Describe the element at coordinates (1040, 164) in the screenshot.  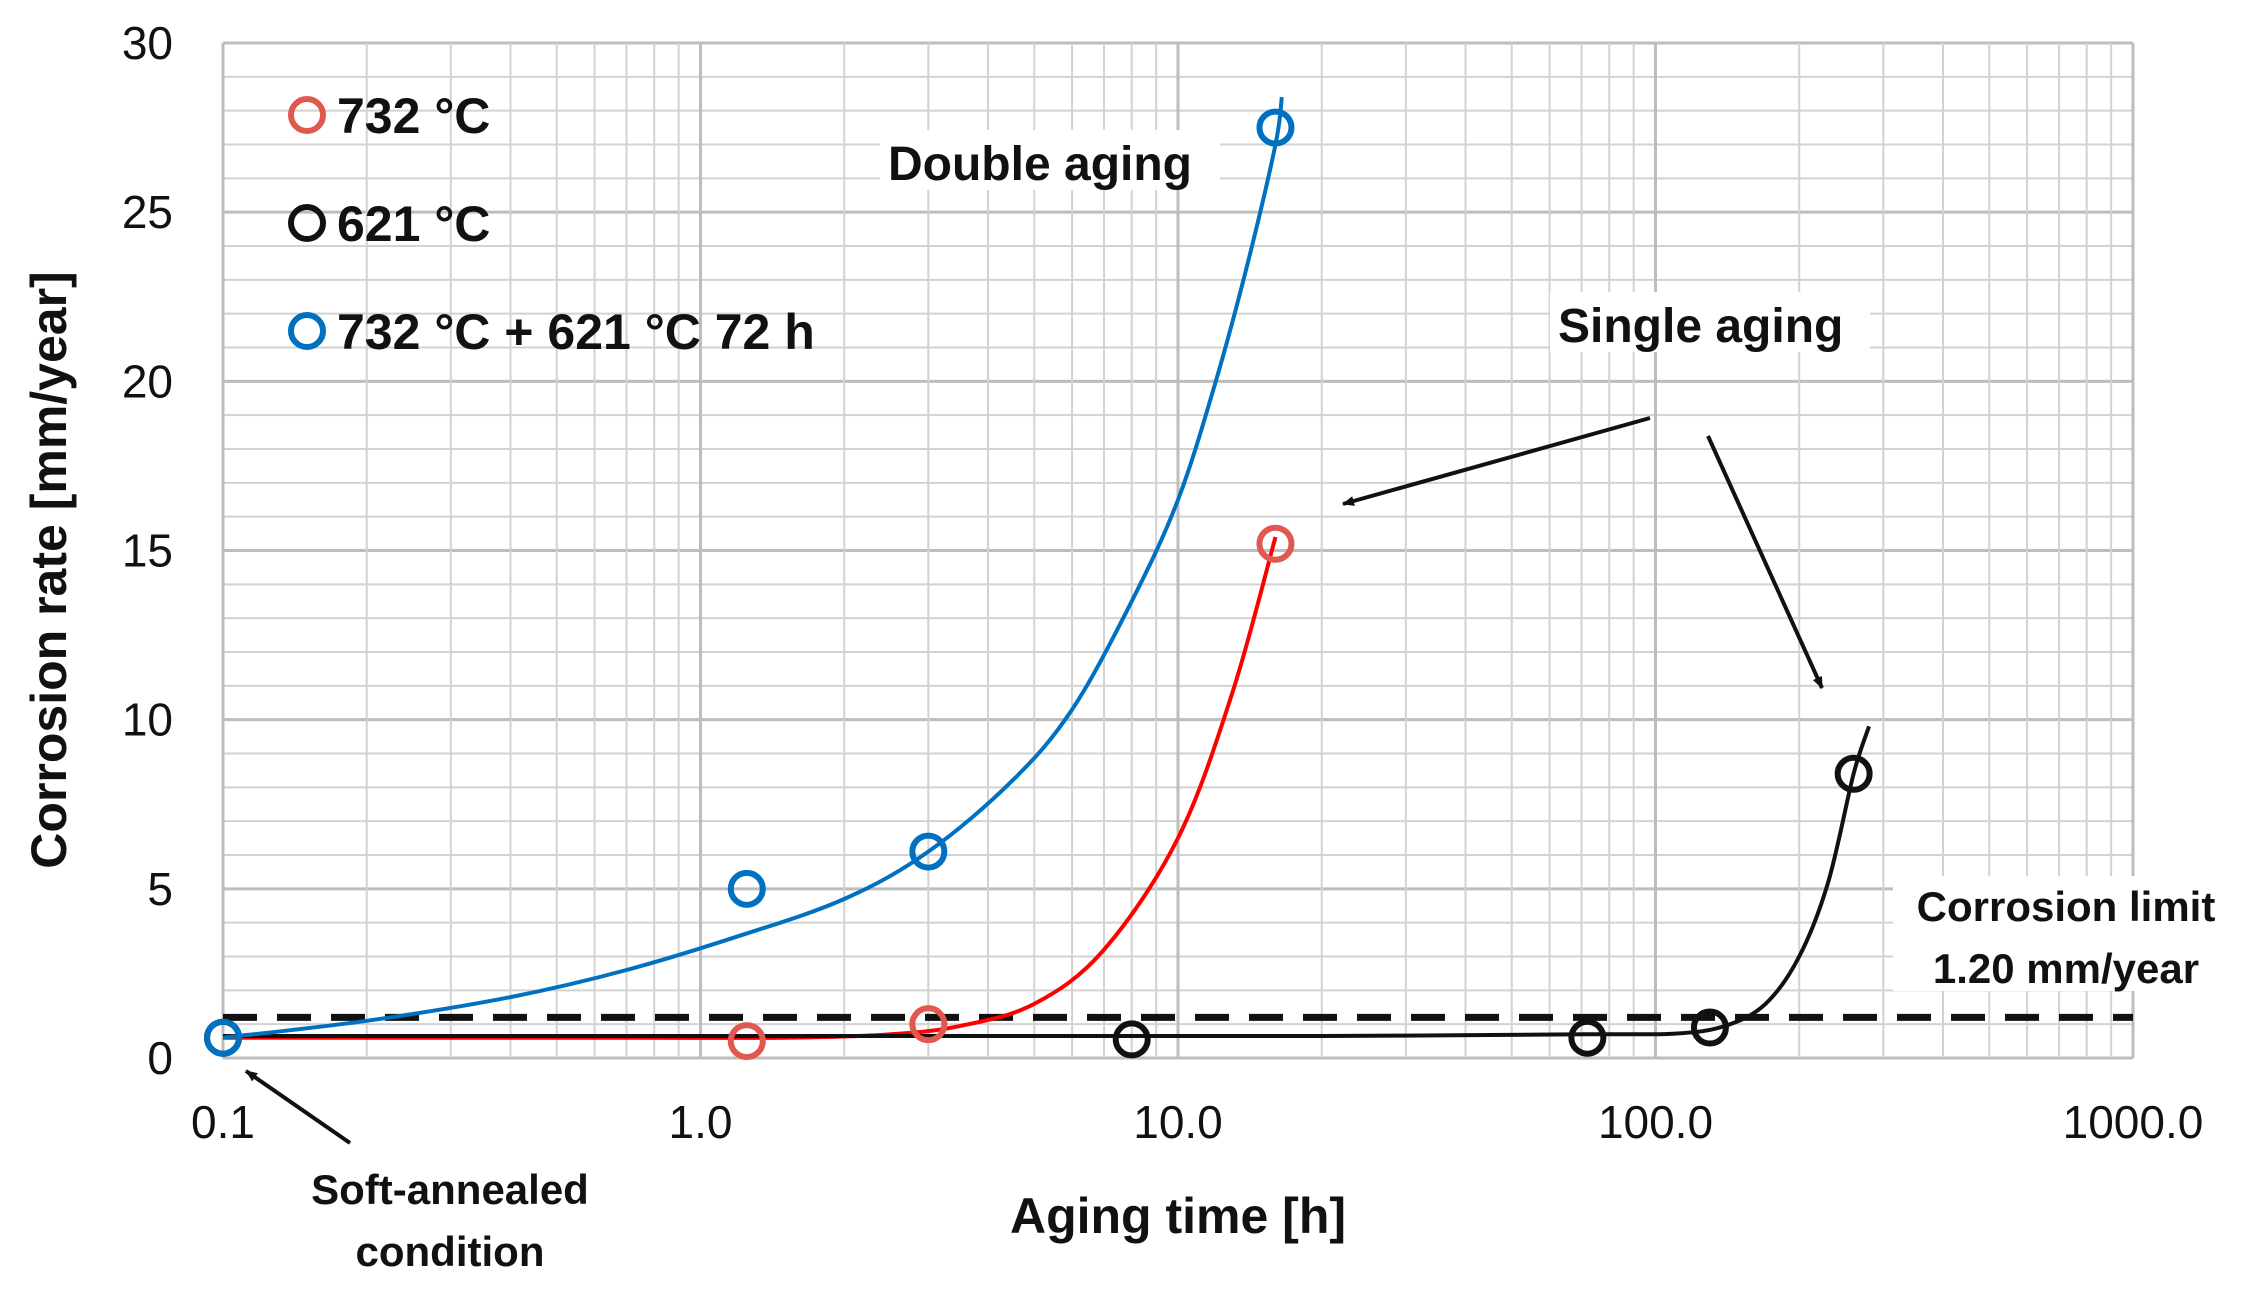
I see `double-aging-label: Double aging` at that location.